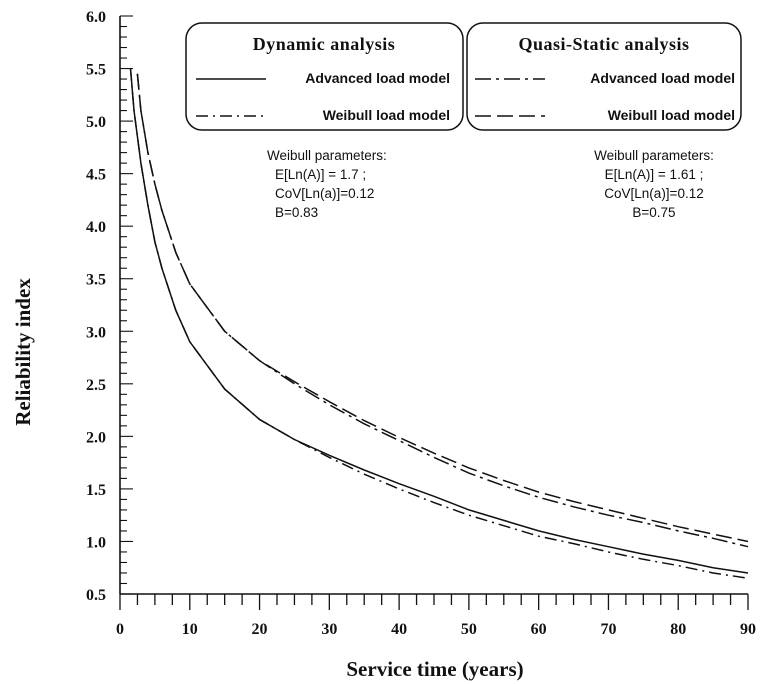 The height and width of the screenshot is (684, 761). I want to click on y-tick-label: 3.0, so click(96, 332).